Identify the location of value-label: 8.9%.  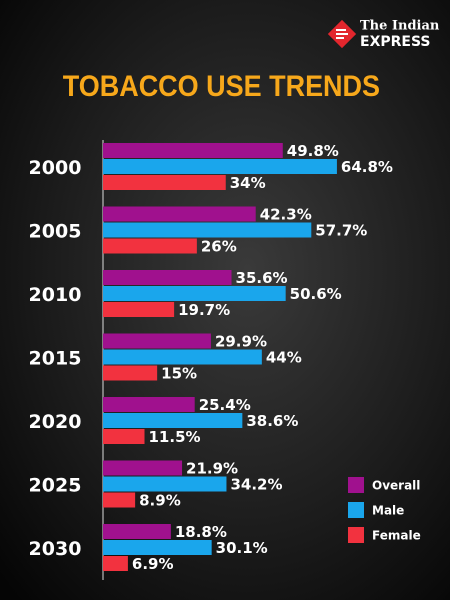
(160, 501).